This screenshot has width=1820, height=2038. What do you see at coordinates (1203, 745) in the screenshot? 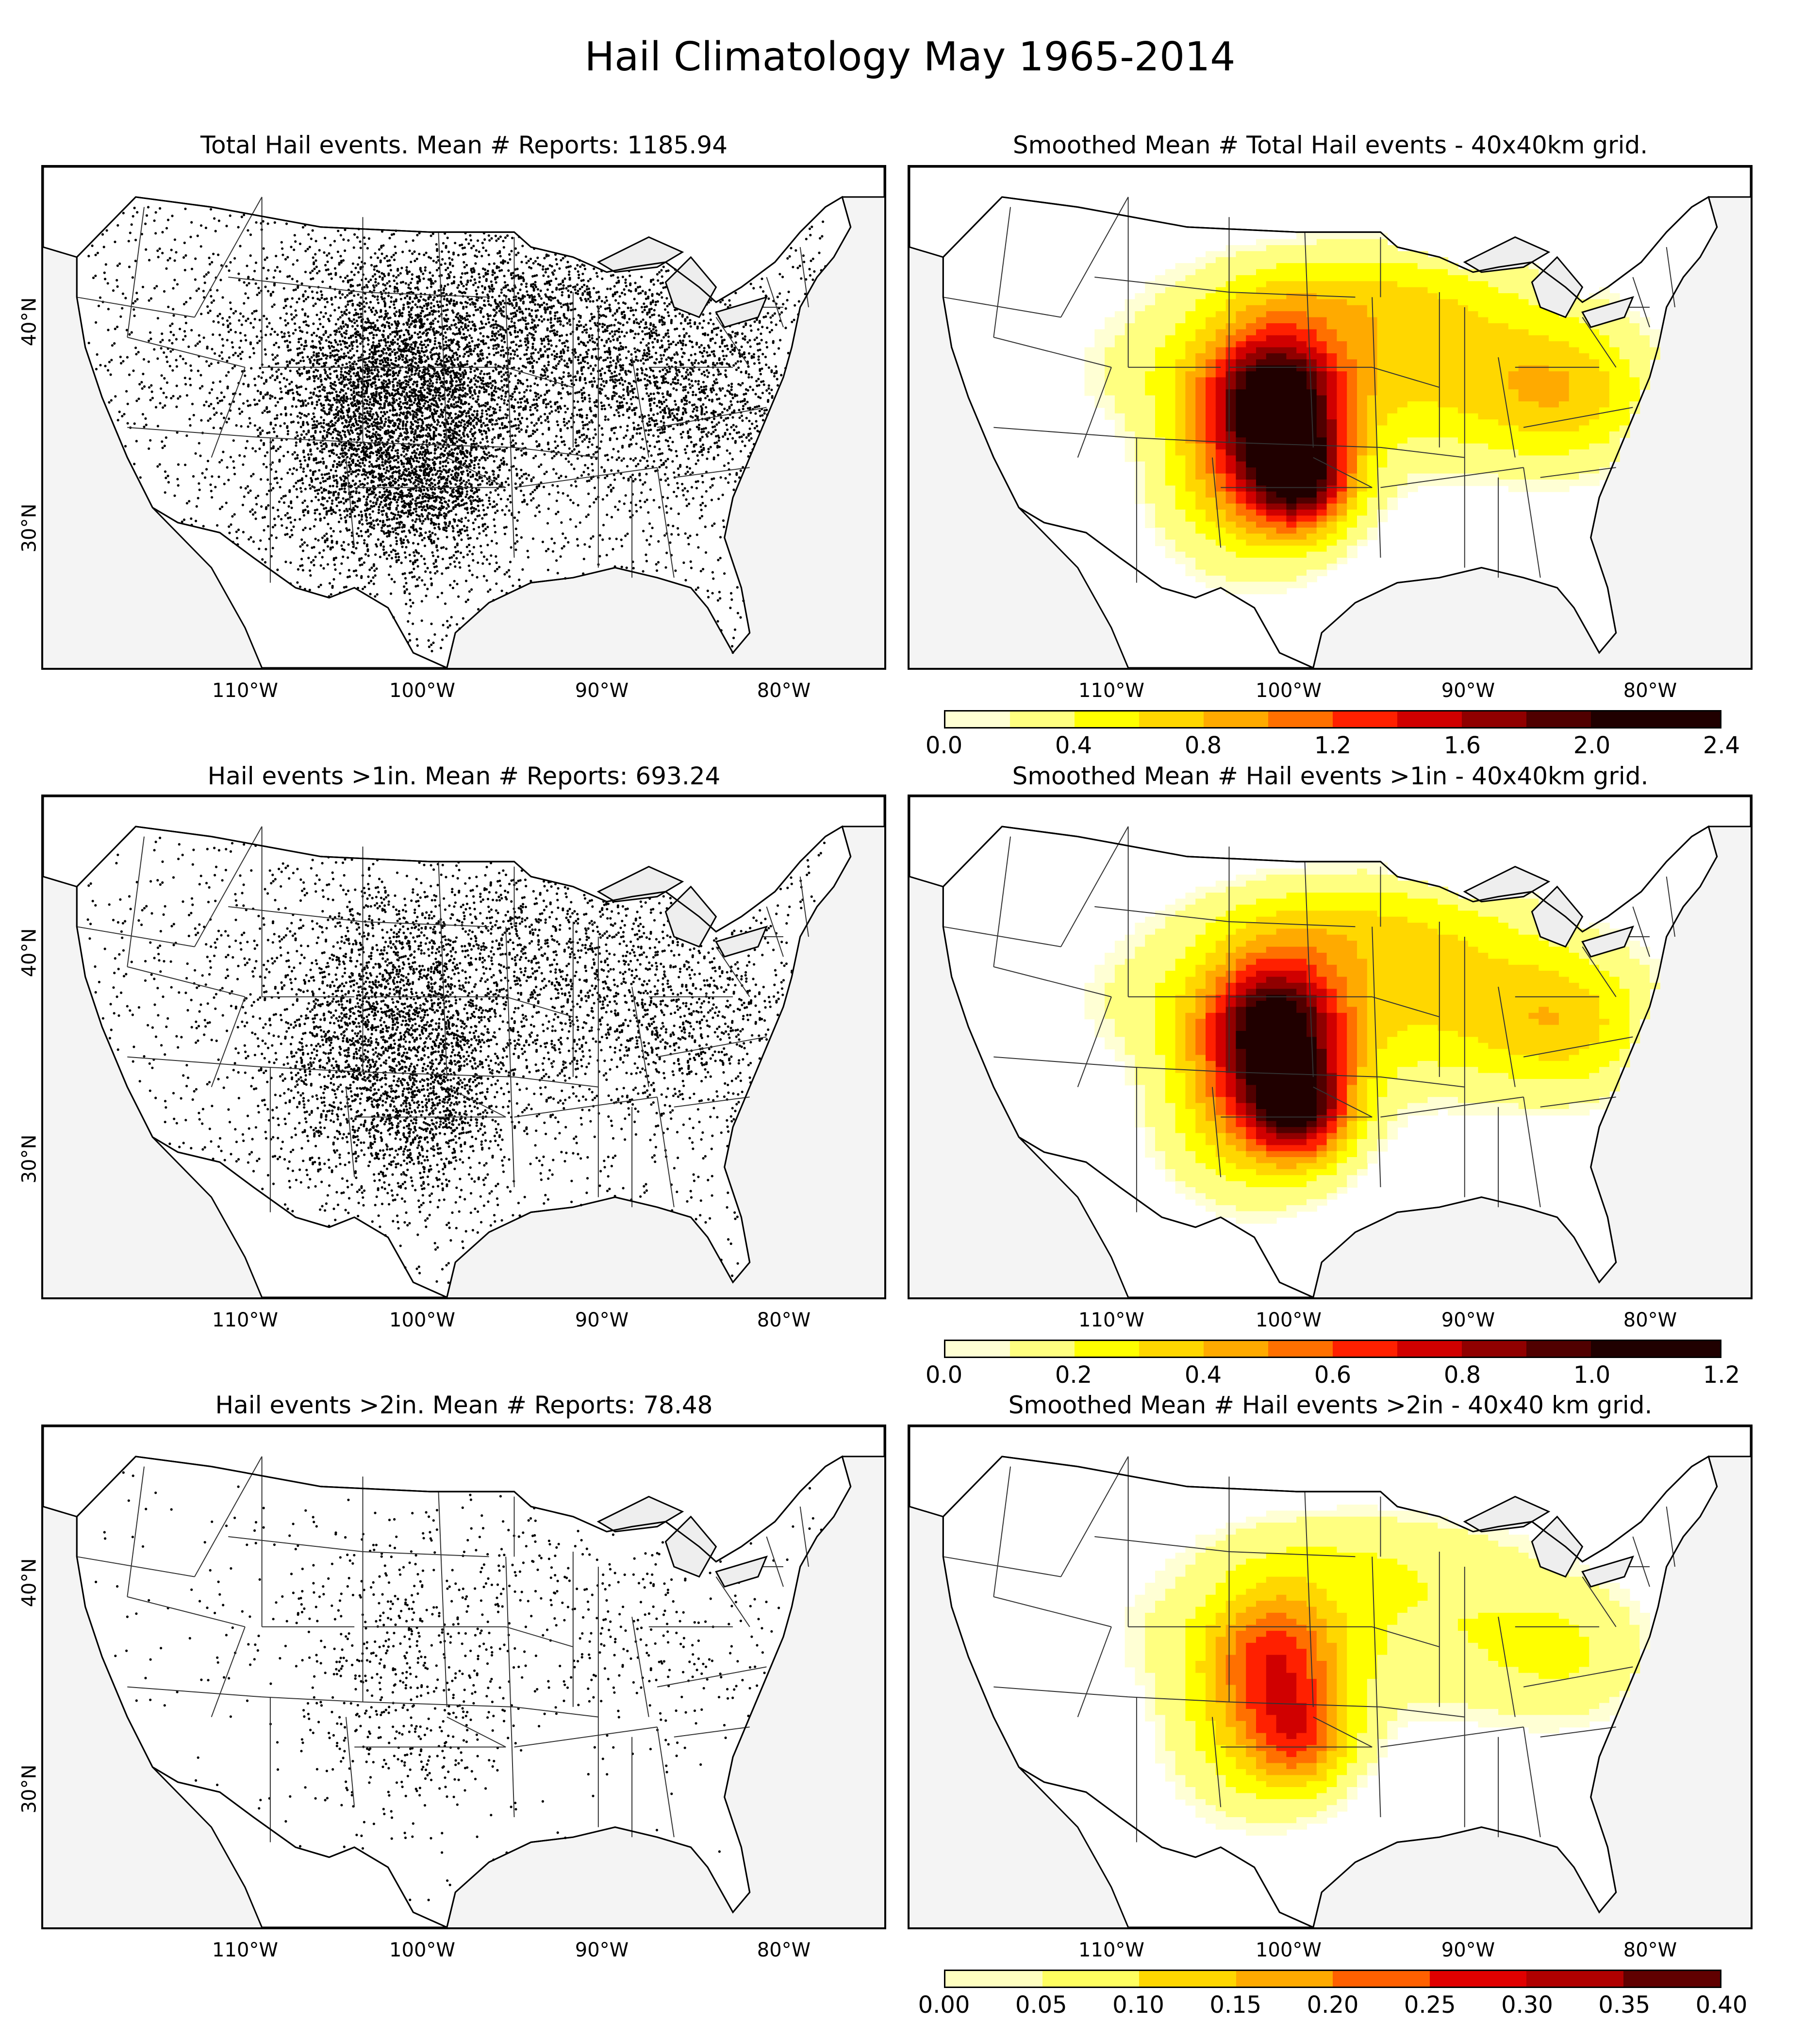
I see `colorbar-tick-label: 0.8` at bounding box center [1203, 745].